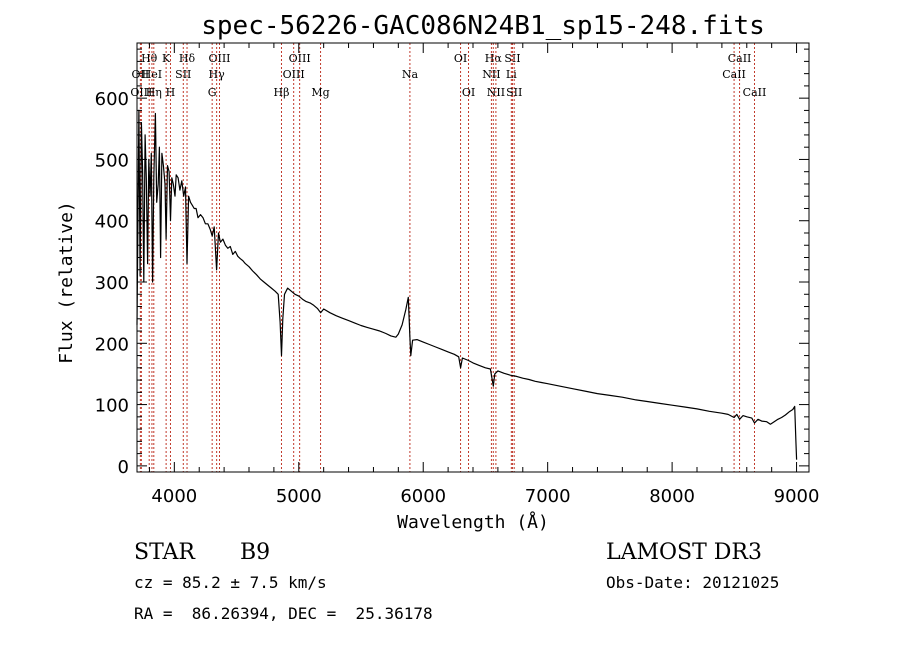 This screenshot has width=900, height=649. Describe the element at coordinates (112, 222) in the screenshot. I see `y-tick-label-4: 400` at that location.